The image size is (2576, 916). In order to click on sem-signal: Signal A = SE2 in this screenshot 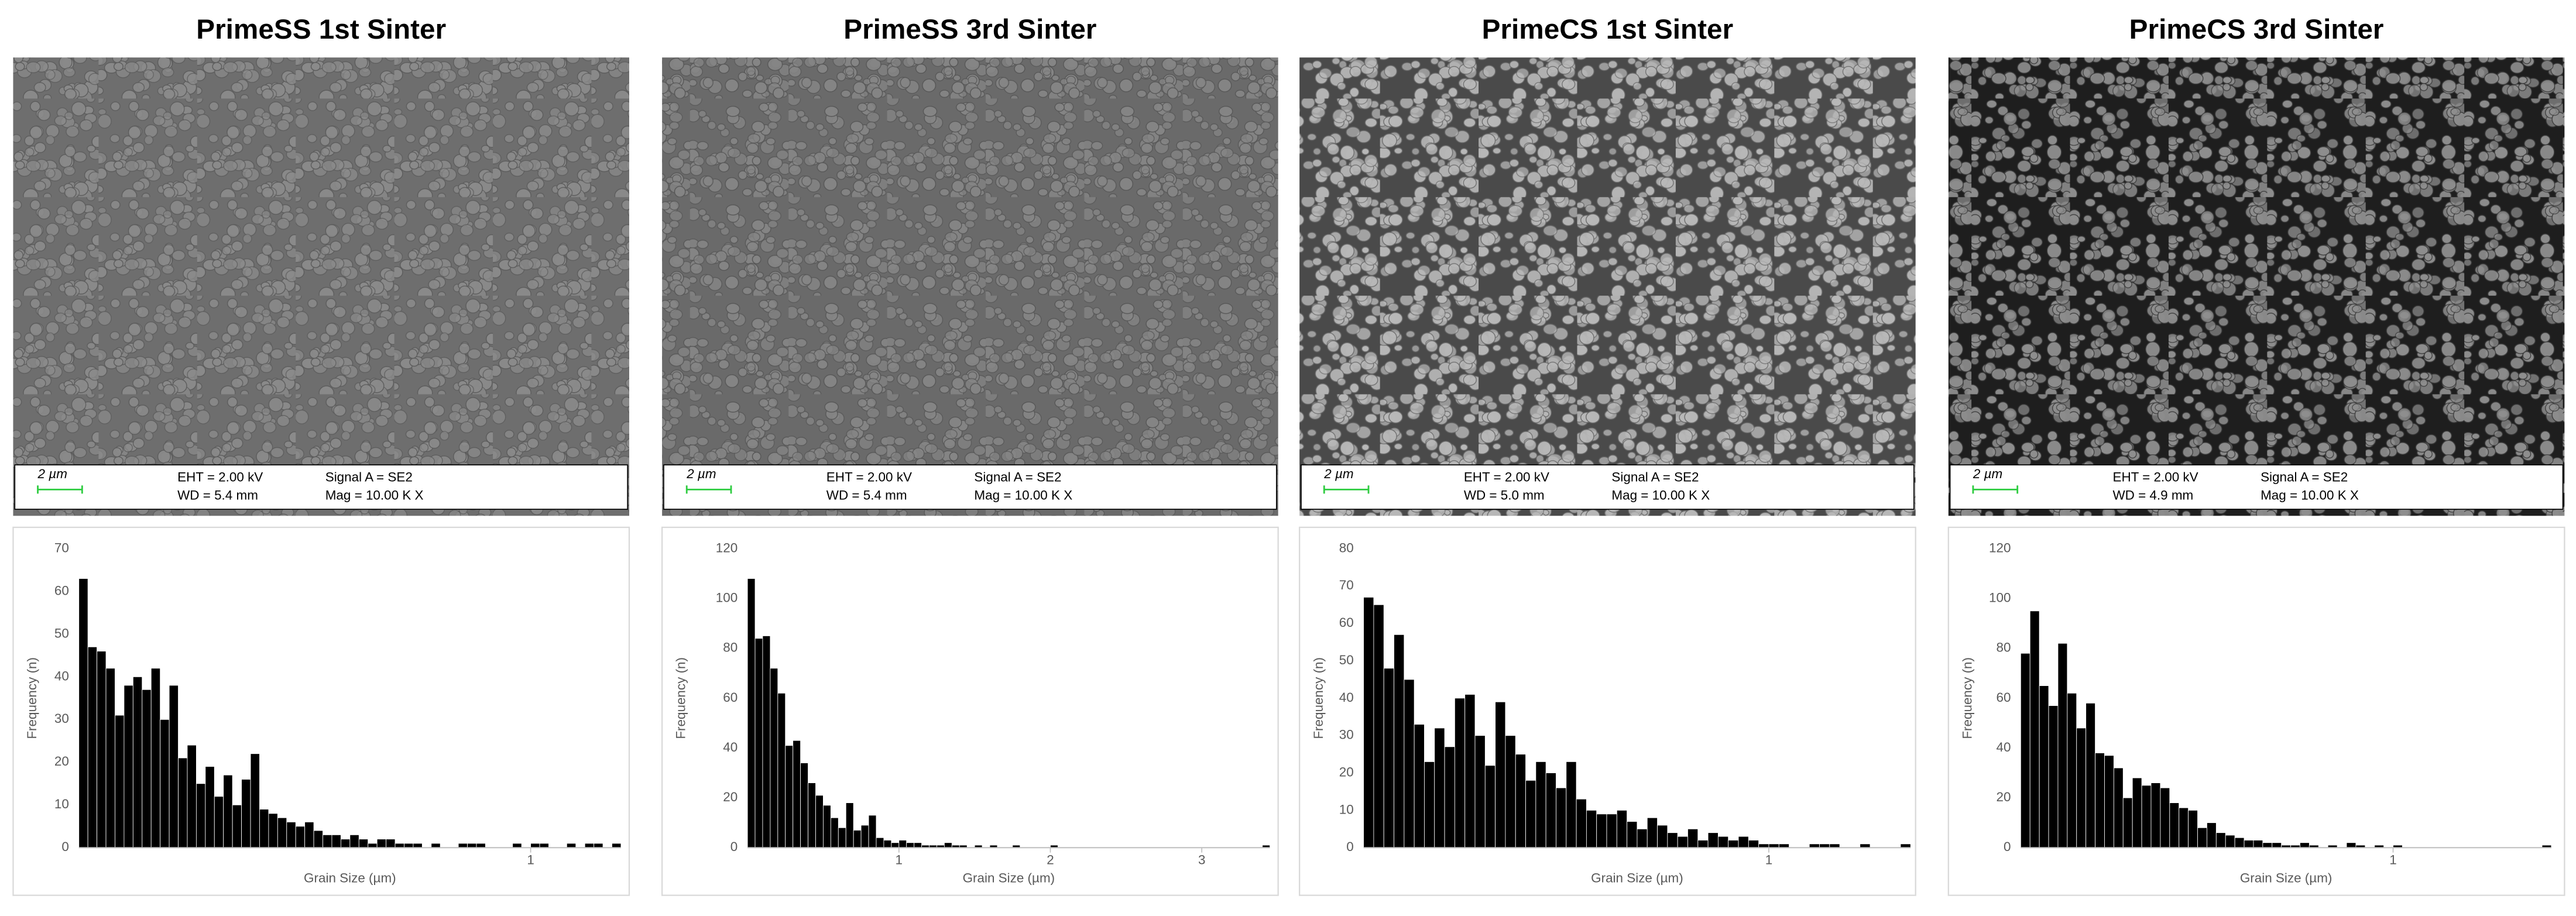, I will do `click(369, 477)`.